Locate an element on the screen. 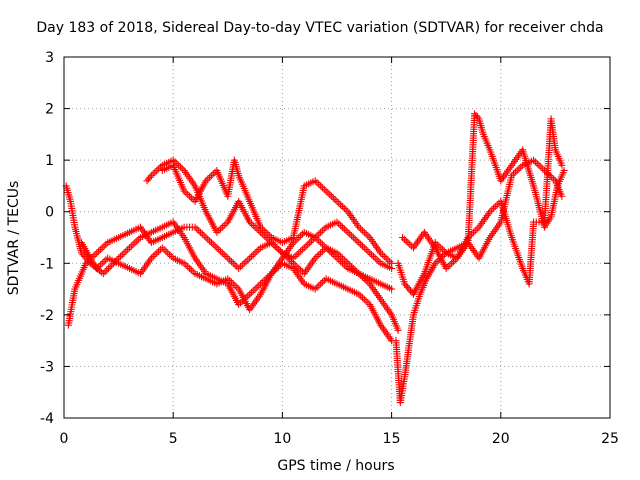 Image resolution: width=640 pixels, height=480 pixels. x-axis-label: GPS time / hours is located at coordinates (335, 466).